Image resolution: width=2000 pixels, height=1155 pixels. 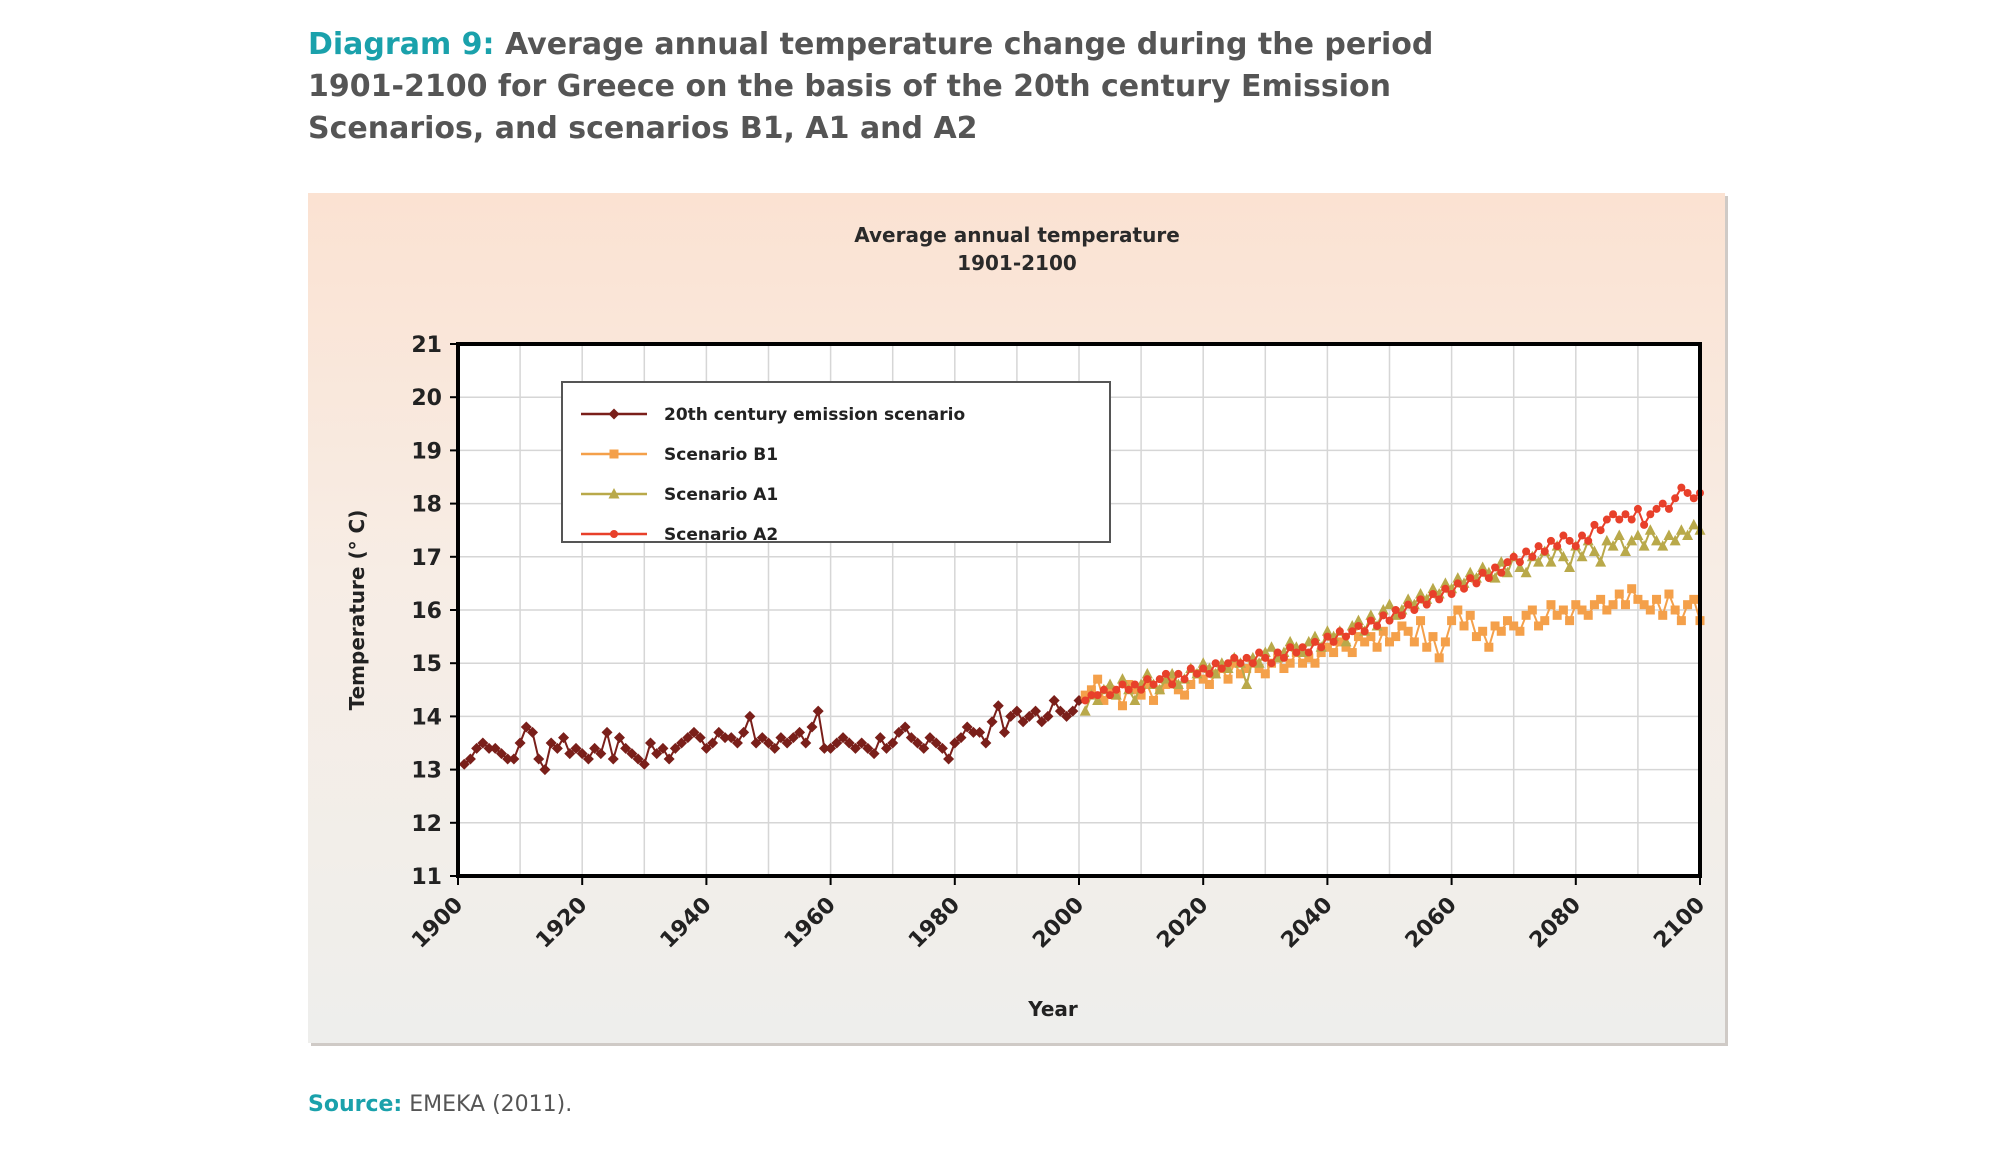 What do you see at coordinates (437, 923) in the screenshot?
I see `x-tick-label: 1900` at bounding box center [437, 923].